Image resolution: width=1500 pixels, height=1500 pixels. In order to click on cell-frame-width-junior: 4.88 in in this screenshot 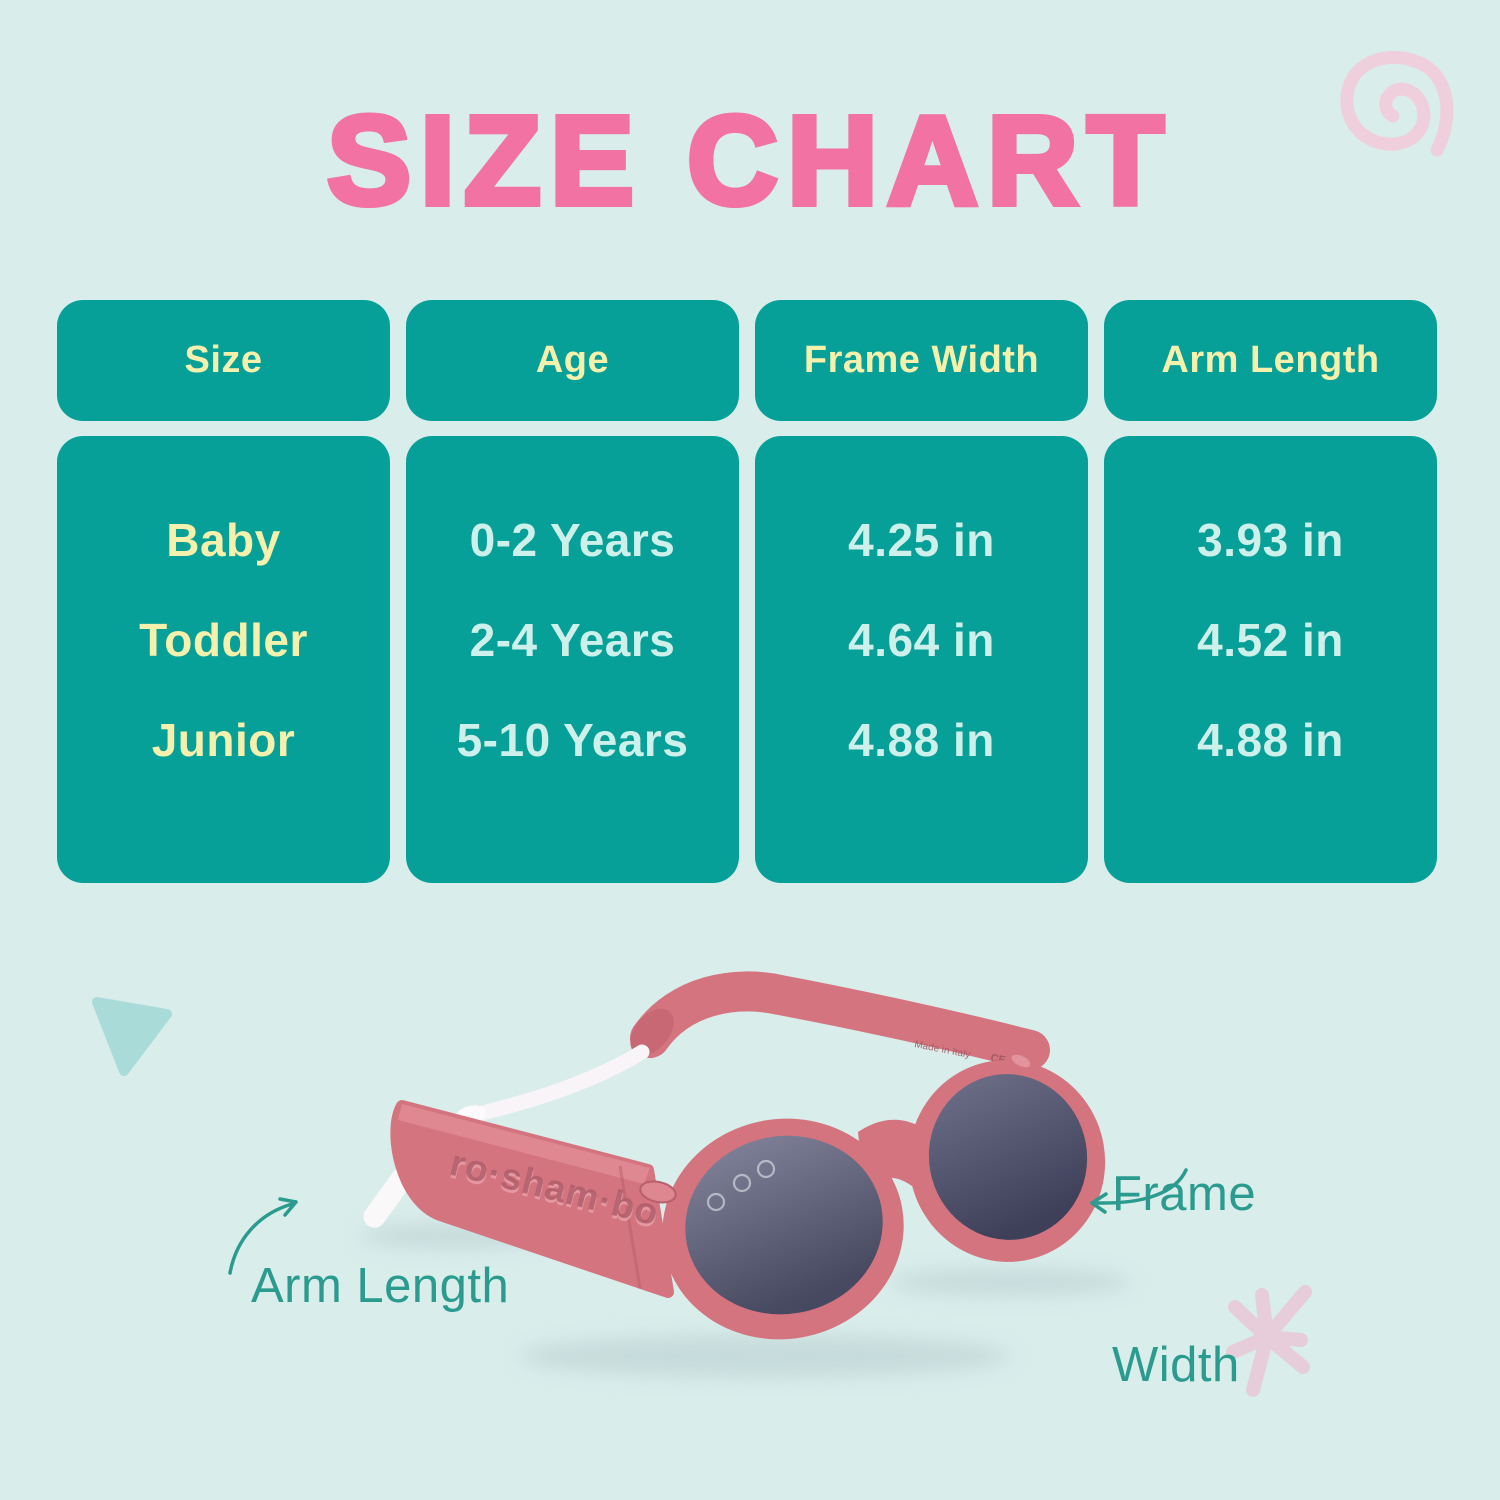, I will do `click(921, 740)`.